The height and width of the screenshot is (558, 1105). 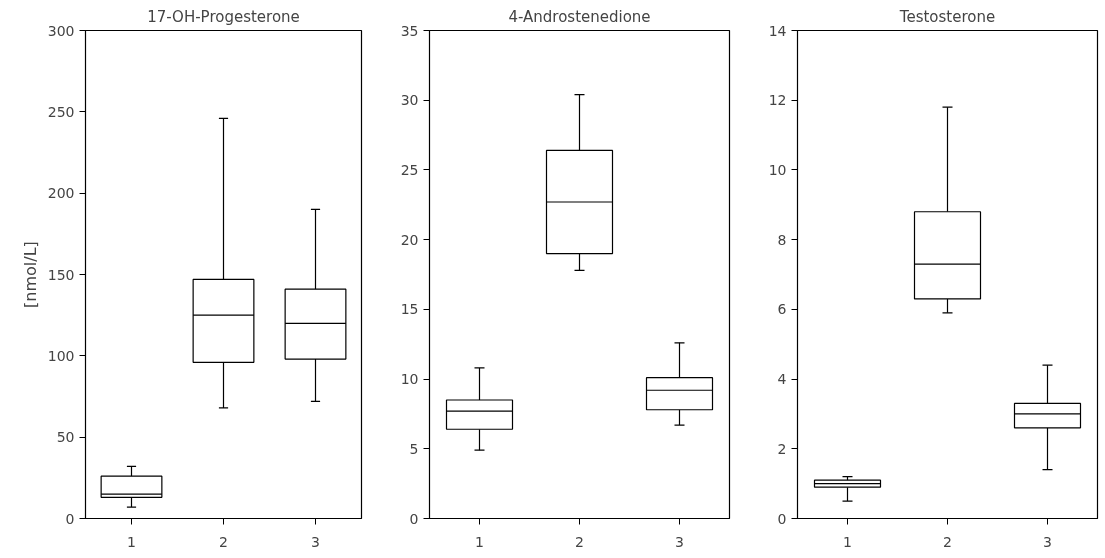 I want to click on y-tick-label: 8, so click(x=782, y=239).